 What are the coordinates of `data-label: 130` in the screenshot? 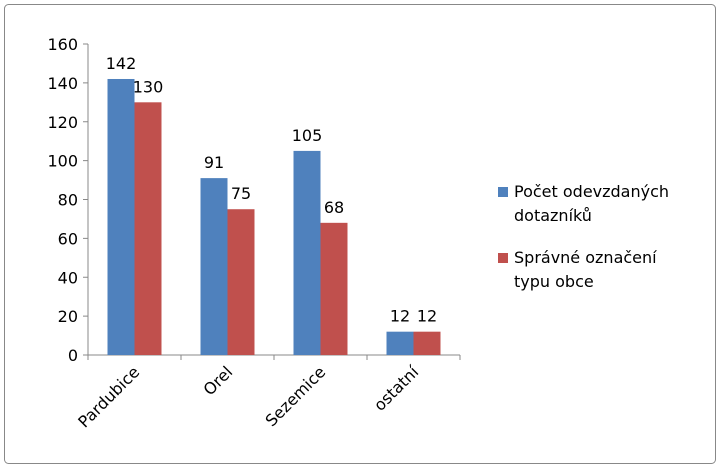 It's located at (148, 86).